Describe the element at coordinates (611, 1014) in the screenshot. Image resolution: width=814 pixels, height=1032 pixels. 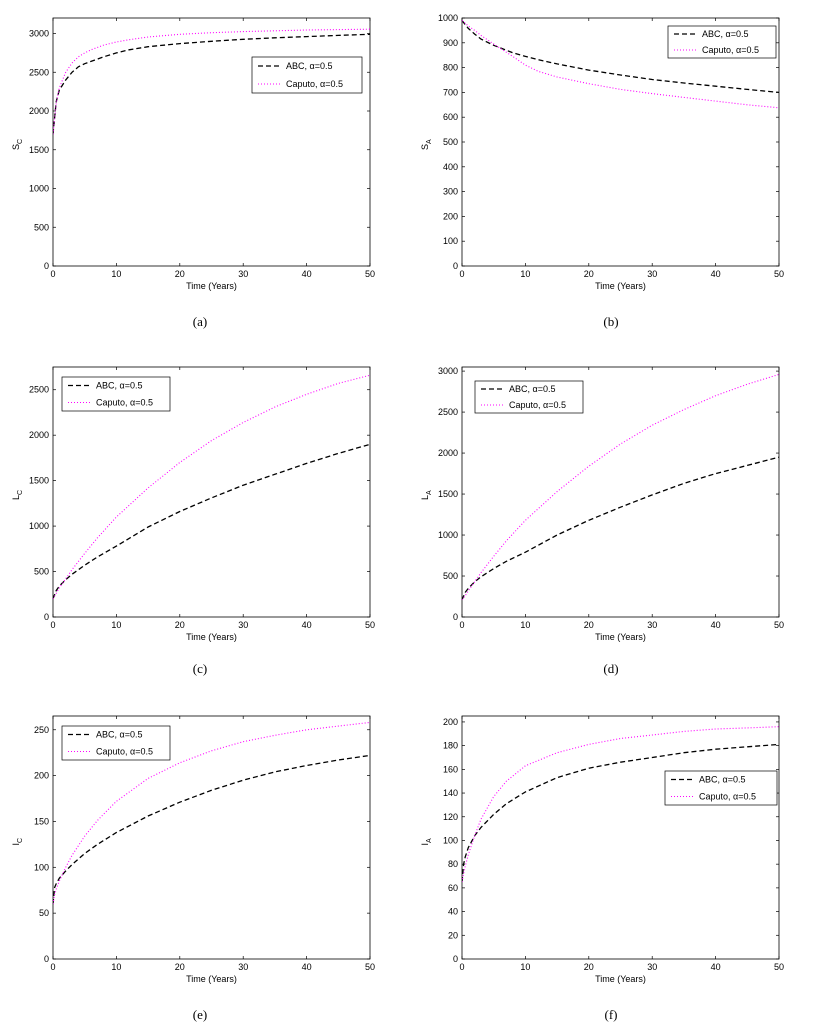
I see `subplot-caption: (f)` at that location.